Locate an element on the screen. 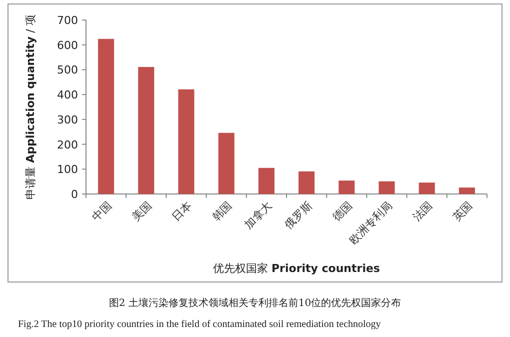 The width and height of the screenshot is (510, 337). x-tick-label: 美国 is located at coordinates (142, 211).